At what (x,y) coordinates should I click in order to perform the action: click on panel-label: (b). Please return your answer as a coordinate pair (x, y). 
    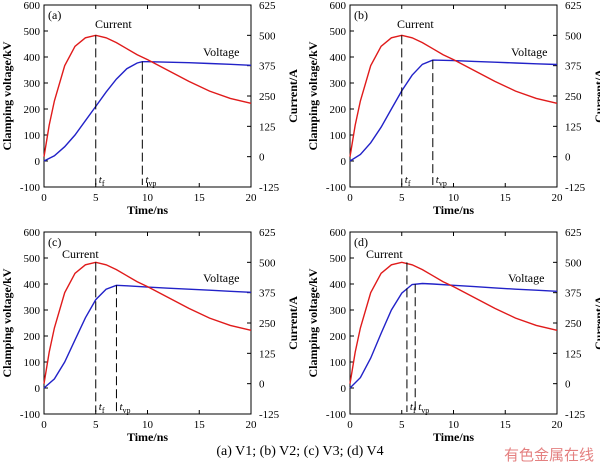
    Looking at the image, I should click on (361, 15).